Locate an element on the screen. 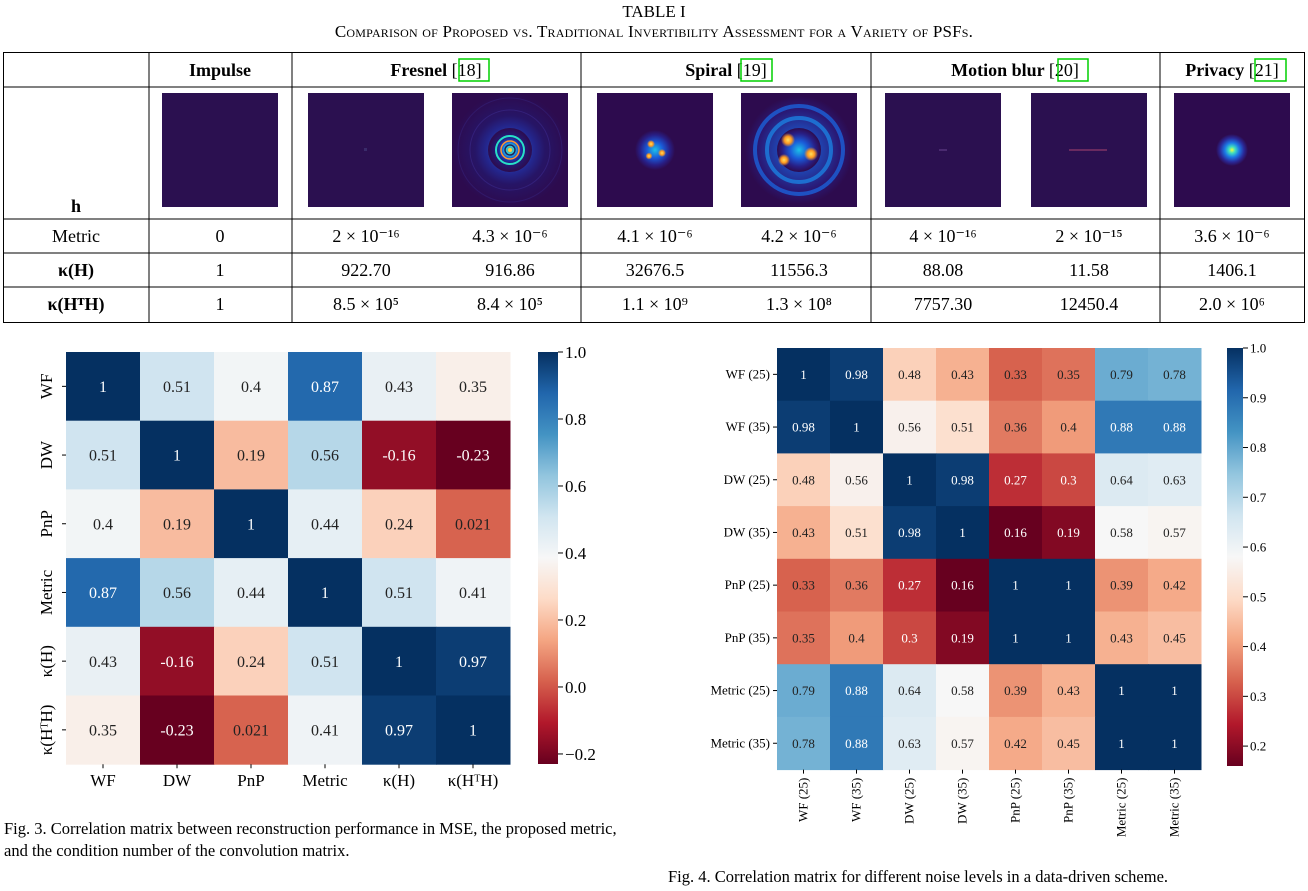  x-tick-label: κ(HᵀH) is located at coordinates (473, 780).